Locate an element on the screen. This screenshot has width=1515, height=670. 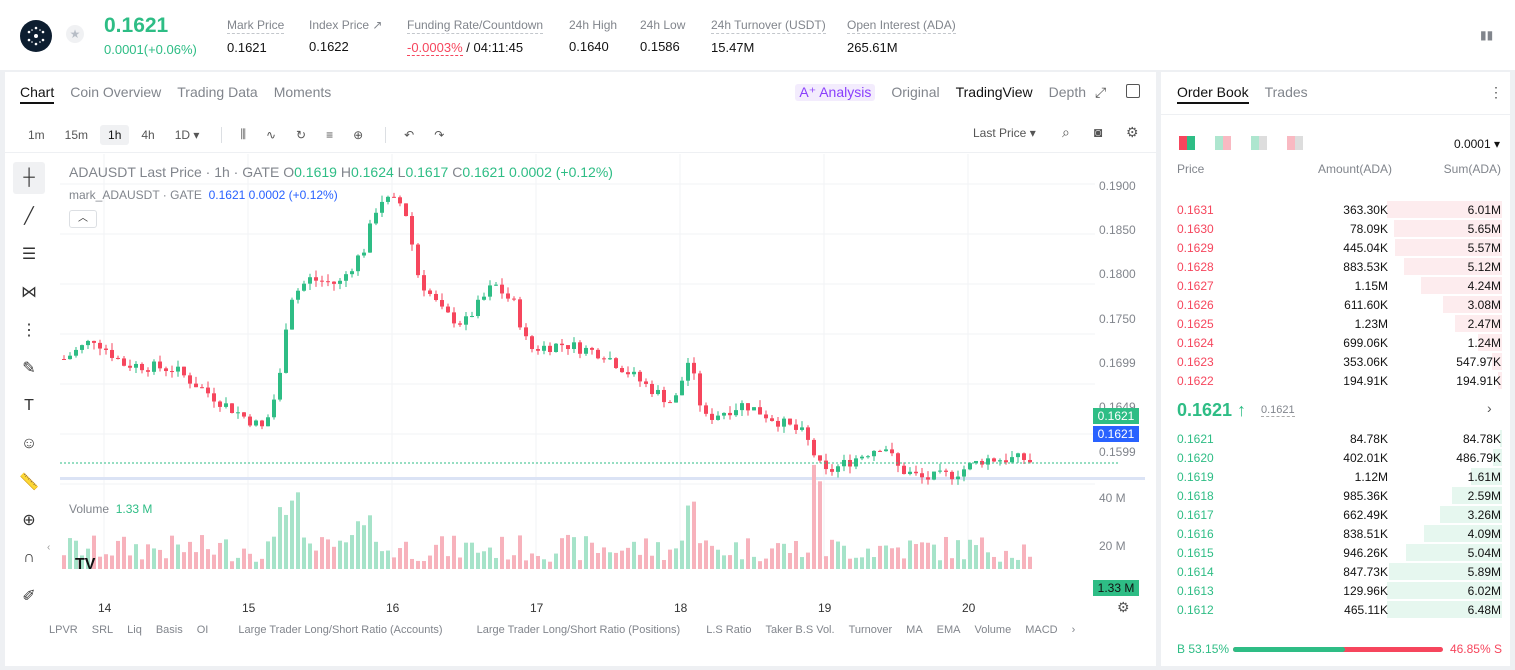
precision-select: 0.0001 ▾ is located at coordinates (1476, 144).